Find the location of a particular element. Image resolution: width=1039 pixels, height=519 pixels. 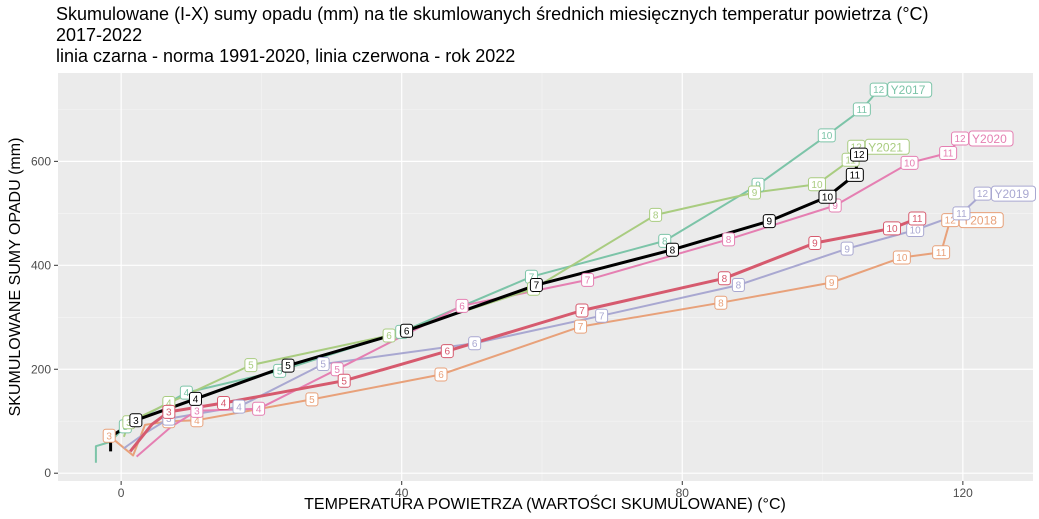

series-end-label: Y2021 is located at coordinates (887, 146).